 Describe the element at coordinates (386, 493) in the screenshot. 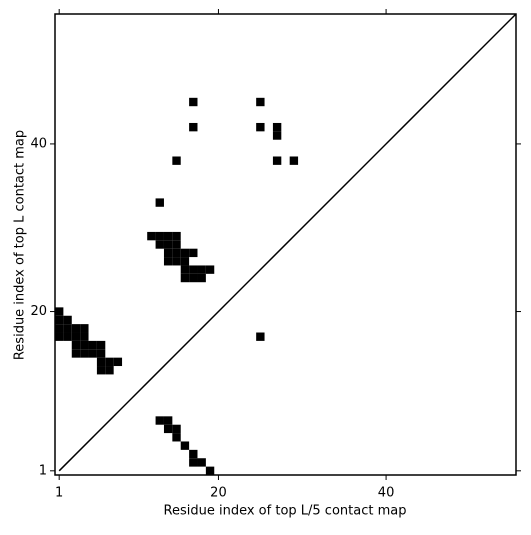

I see `x-tick-label: 40` at that location.